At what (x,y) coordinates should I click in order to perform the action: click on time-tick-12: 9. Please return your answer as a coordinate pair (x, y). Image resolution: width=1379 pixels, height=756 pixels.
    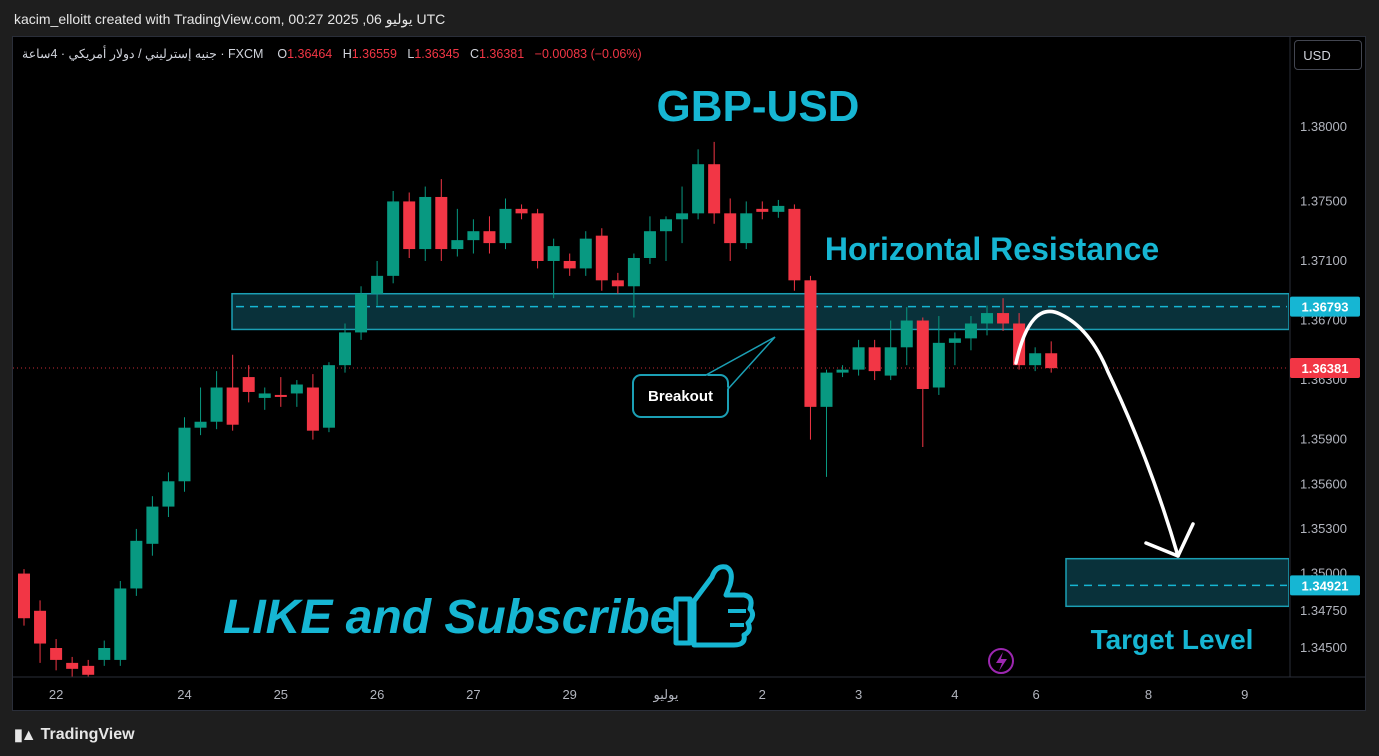
    Looking at the image, I should click on (1244, 694).